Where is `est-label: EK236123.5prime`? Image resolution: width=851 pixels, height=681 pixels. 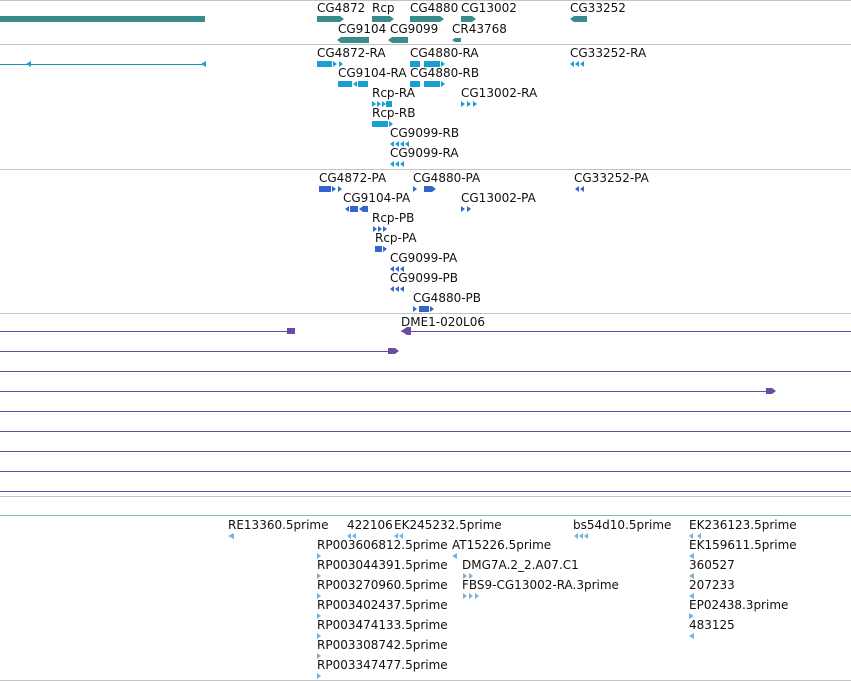 est-label: EK236123.5prime is located at coordinates (743, 525).